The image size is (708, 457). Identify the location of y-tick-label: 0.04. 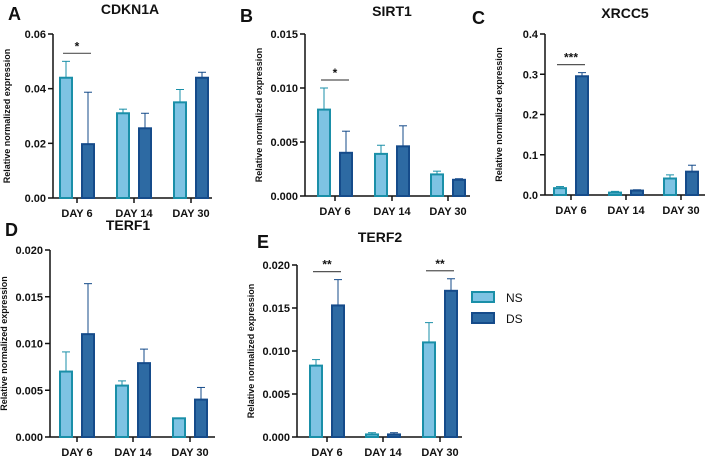
(36, 90).